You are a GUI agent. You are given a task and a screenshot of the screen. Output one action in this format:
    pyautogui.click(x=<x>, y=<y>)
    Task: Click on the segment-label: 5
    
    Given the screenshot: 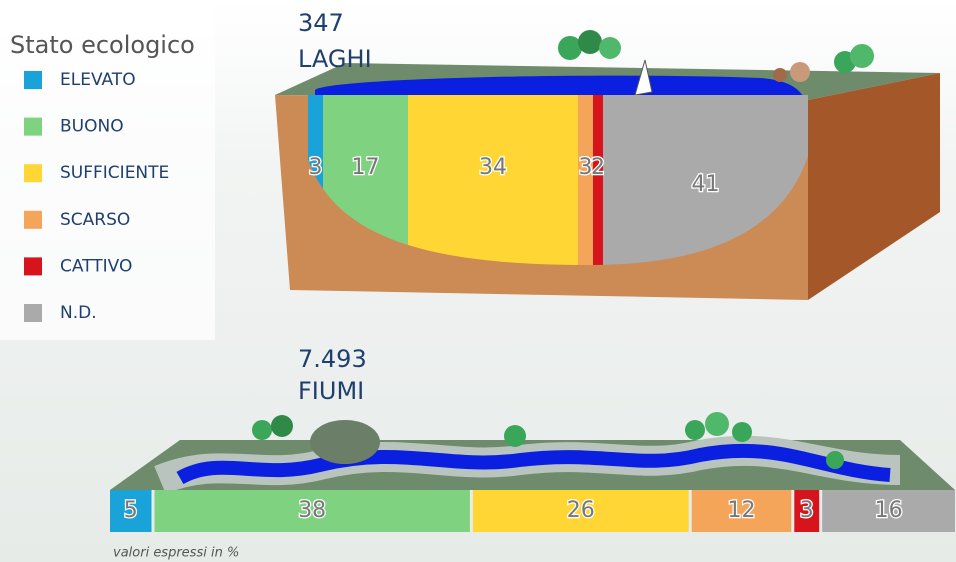 What is the action you would take?
    pyautogui.click(x=131, y=510)
    